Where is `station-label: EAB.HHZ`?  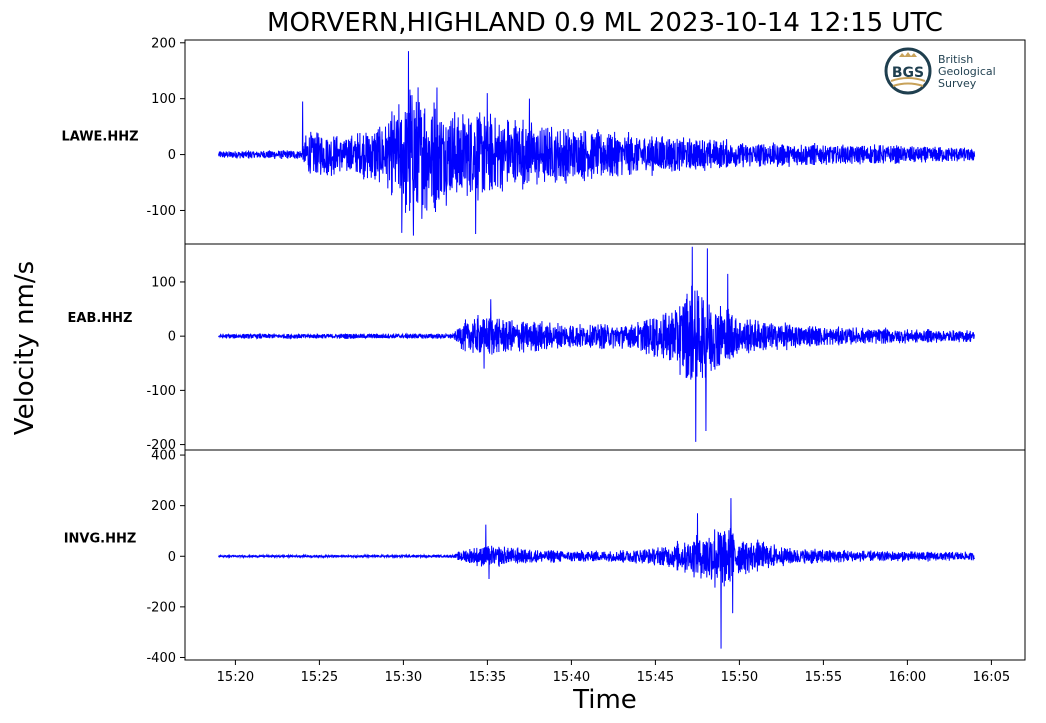
station-label: EAB.HHZ is located at coordinates (100, 318).